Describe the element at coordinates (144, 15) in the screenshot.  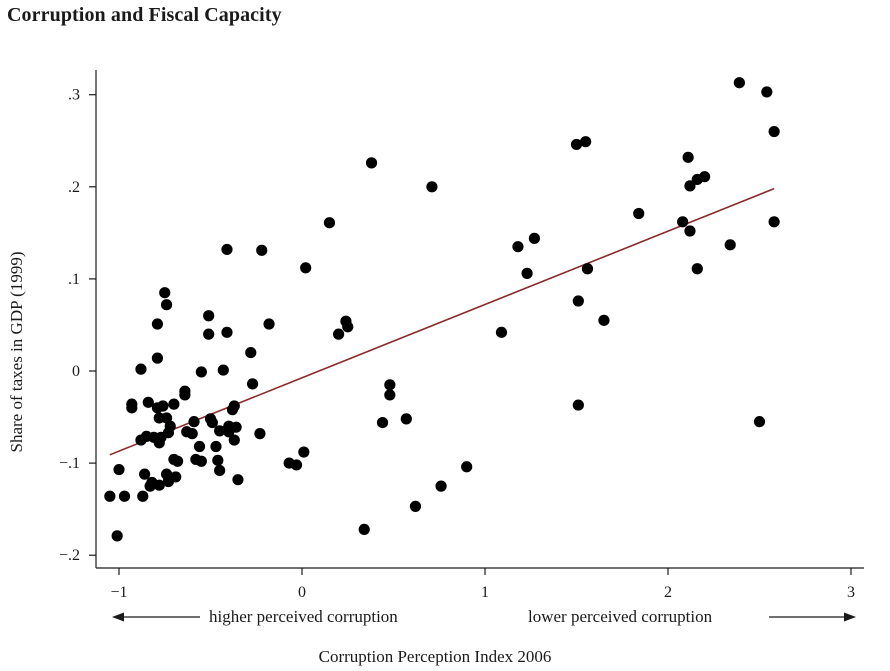
I see `chart-title: Corruption and Fiscal Capacity` at that location.